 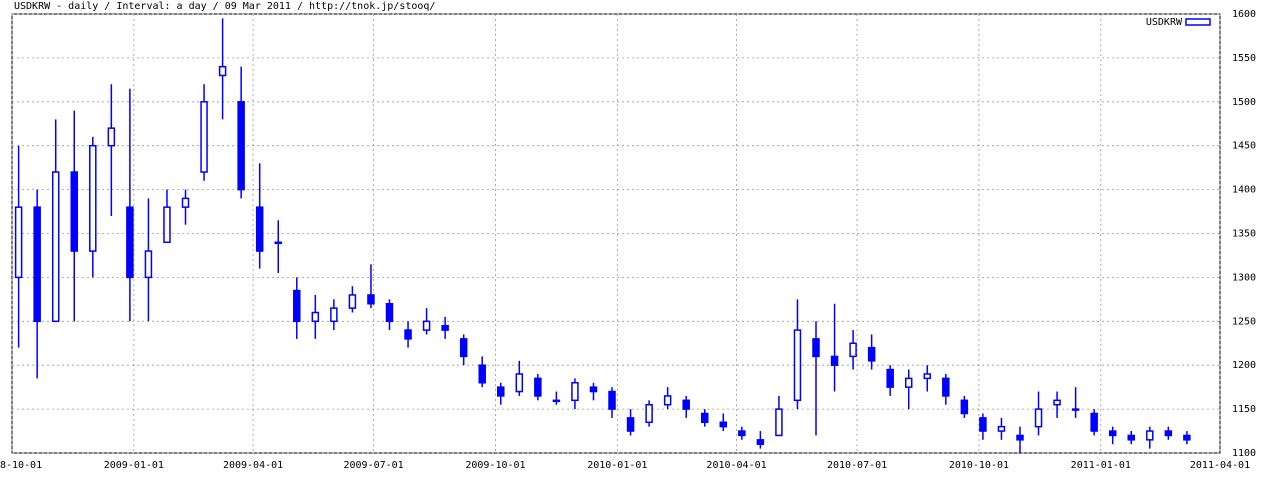 I want to click on x-tick-label: 2010-10-01, so click(x=979, y=465).